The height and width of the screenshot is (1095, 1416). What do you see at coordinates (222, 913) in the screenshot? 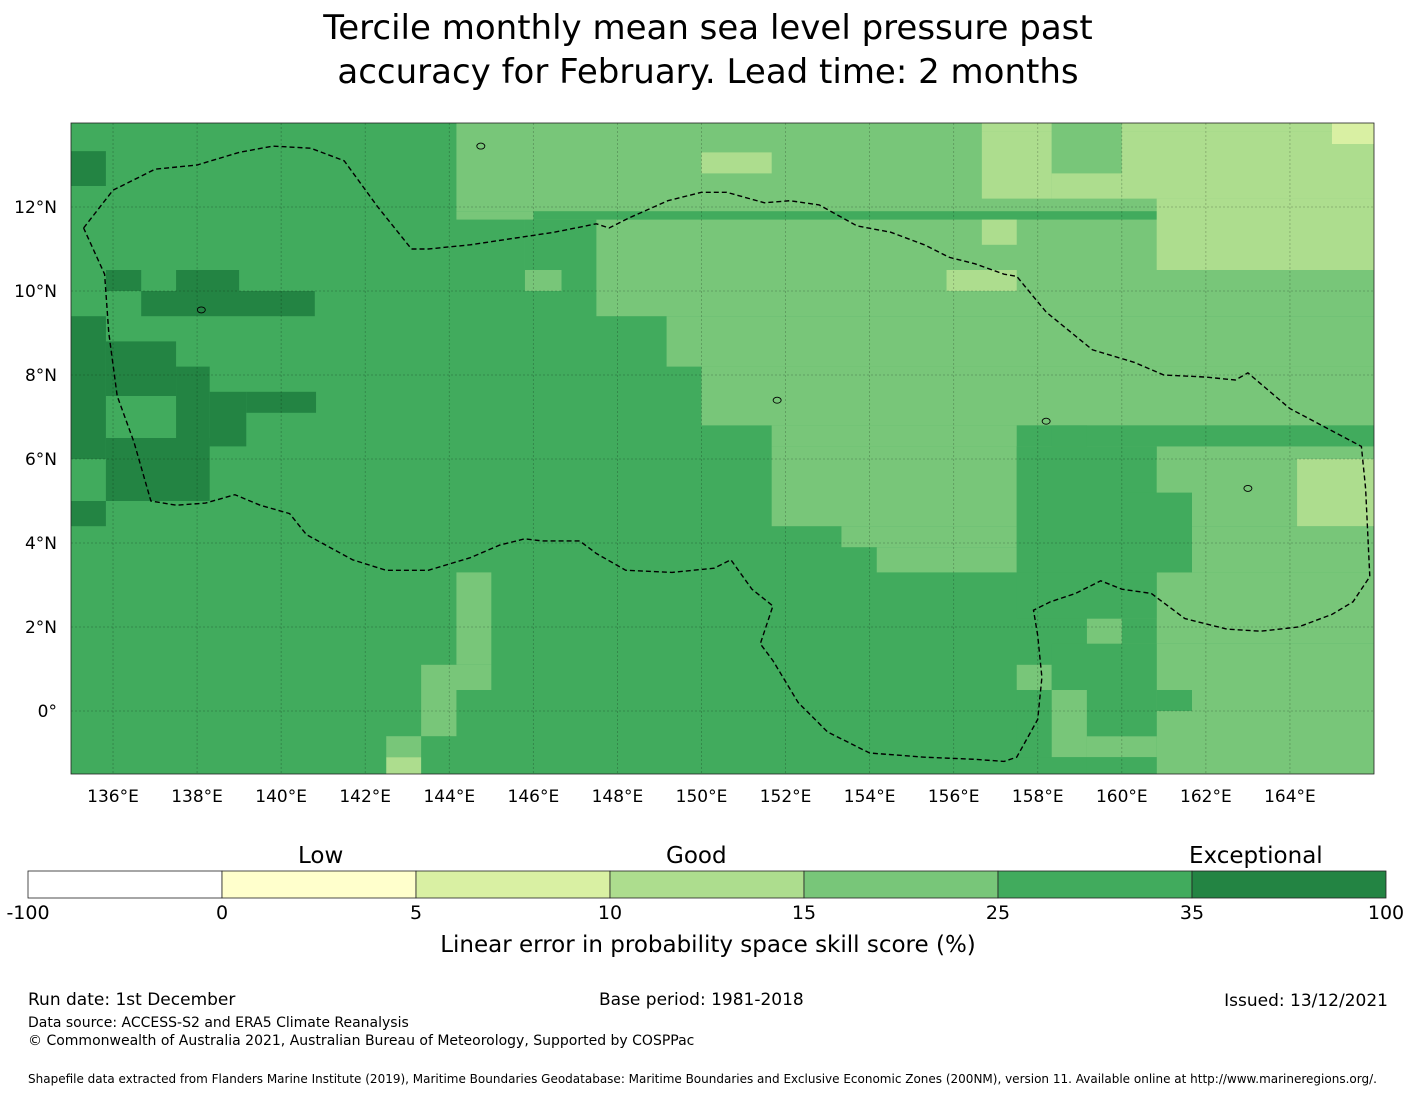
I see `colorbar-tick: 0` at bounding box center [222, 913].